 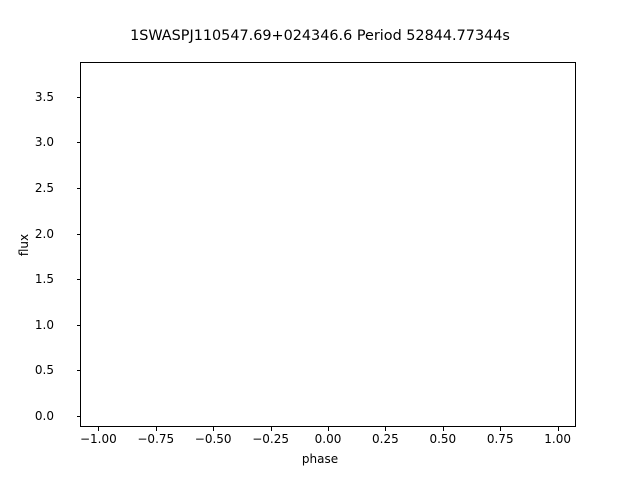 I want to click on y-tick-label: 3.0, so click(x=44, y=142).